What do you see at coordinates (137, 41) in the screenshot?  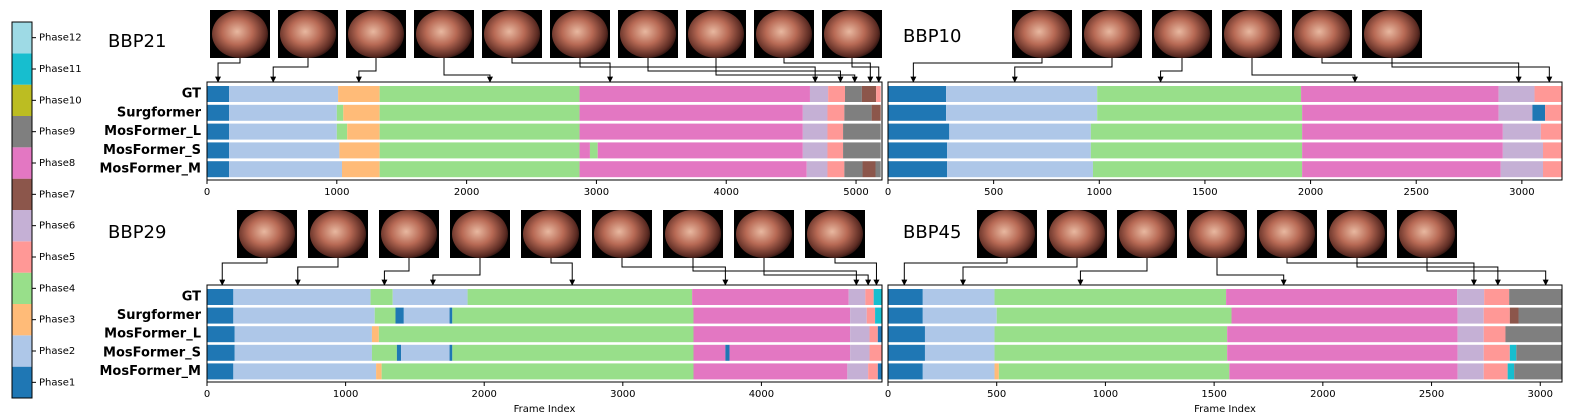 I see `panel-title: BBP21` at bounding box center [137, 41].